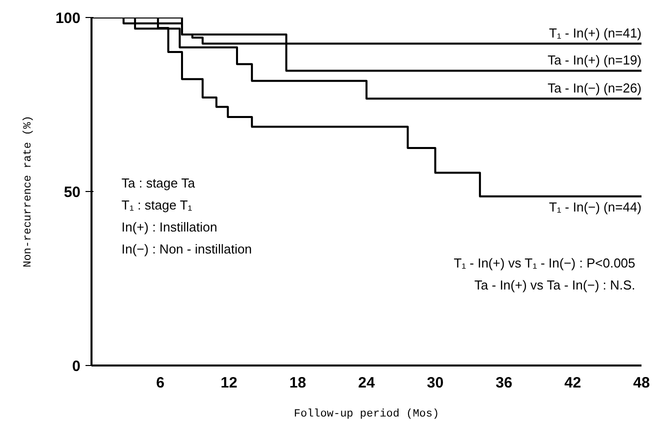  What do you see at coordinates (68, 18) in the screenshot?
I see `y-tick-label: 100` at bounding box center [68, 18].